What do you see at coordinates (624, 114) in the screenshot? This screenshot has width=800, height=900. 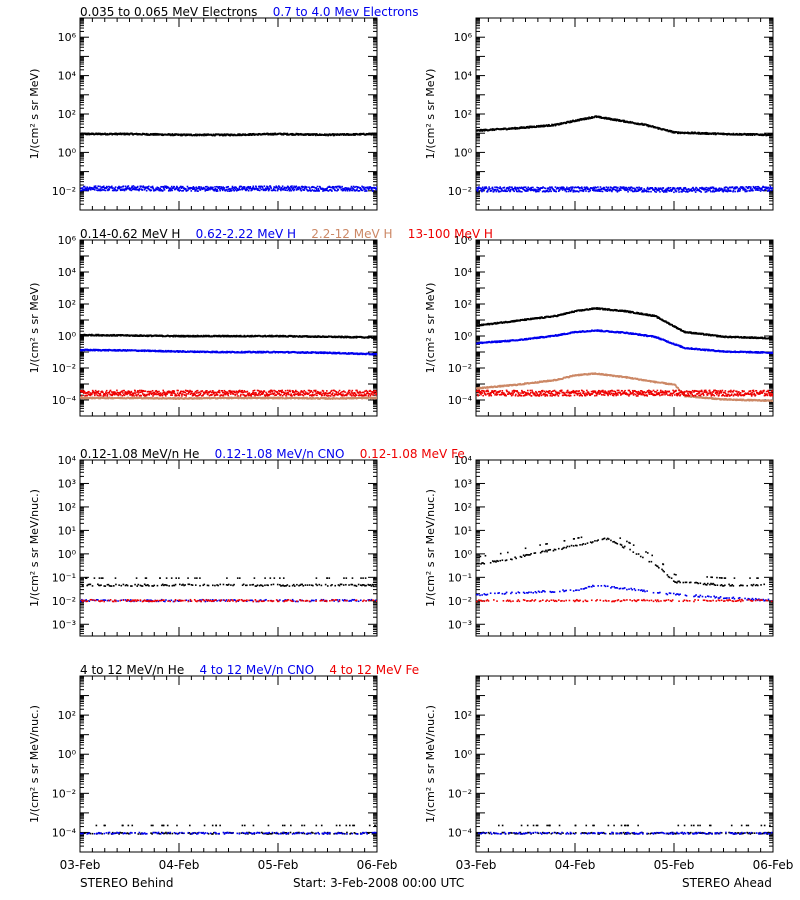 I see `panel-frame` at bounding box center [624, 114].